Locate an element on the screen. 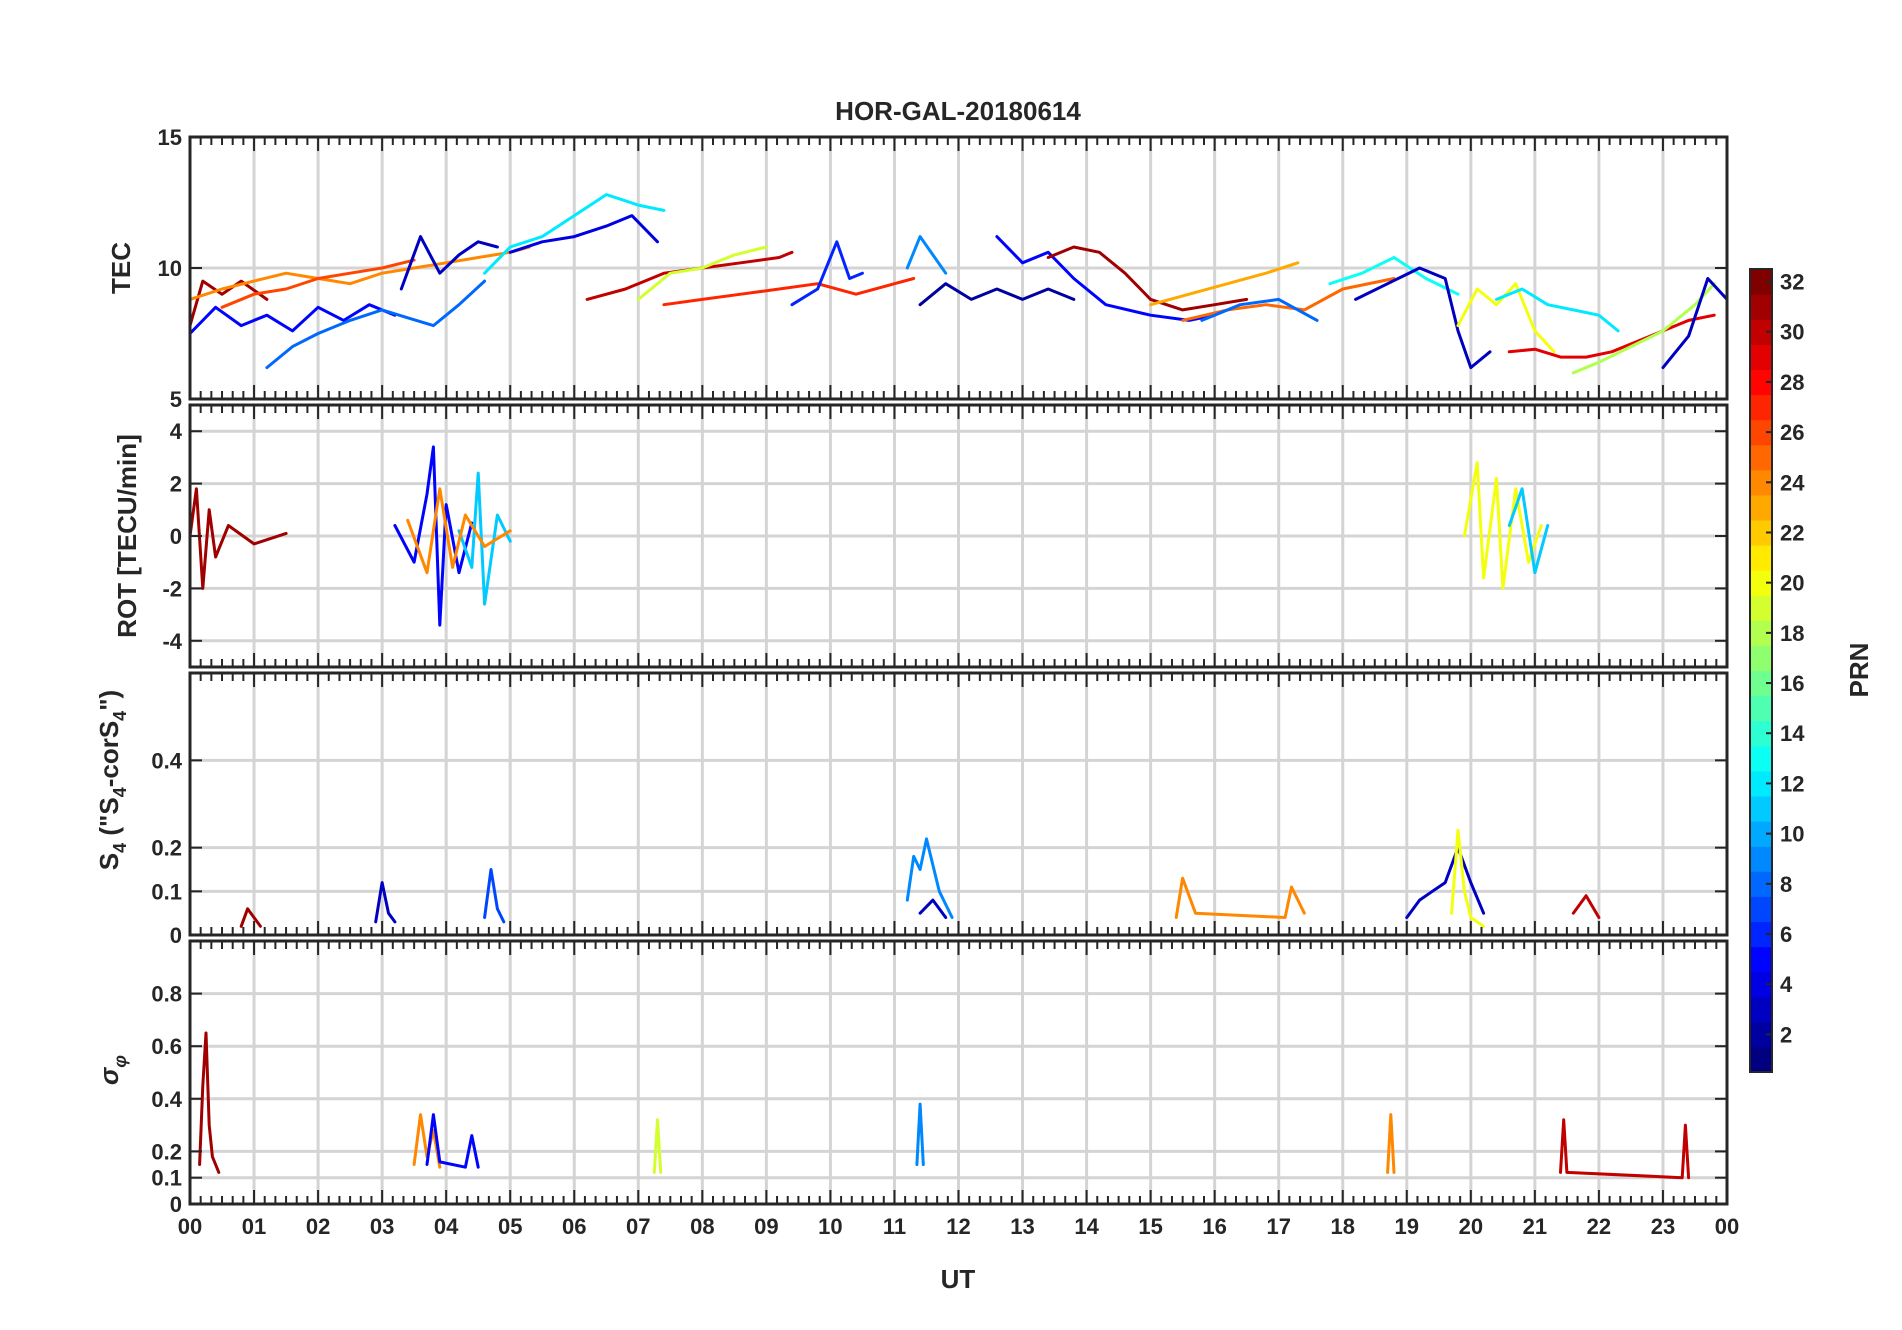 The width and height of the screenshot is (1902, 1330). colorbar-label: PRN is located at coordinates (1859, 670).